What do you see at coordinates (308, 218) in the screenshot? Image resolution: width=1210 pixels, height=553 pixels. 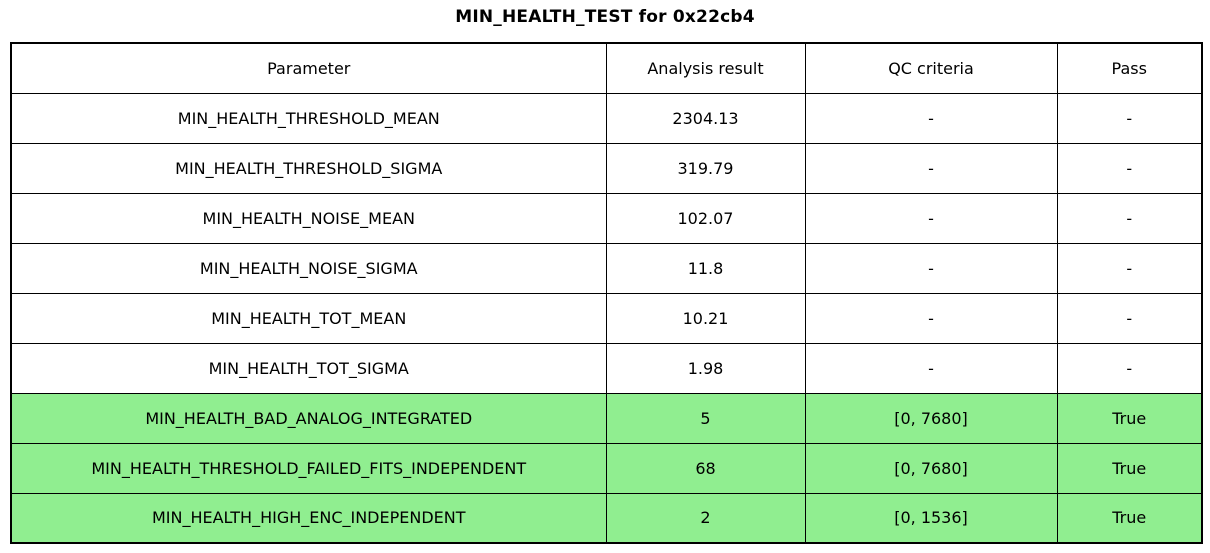 I see `cell-parameter: MIN_HEALTH_NOISE_MEAN` at bounding box center [308, 218].